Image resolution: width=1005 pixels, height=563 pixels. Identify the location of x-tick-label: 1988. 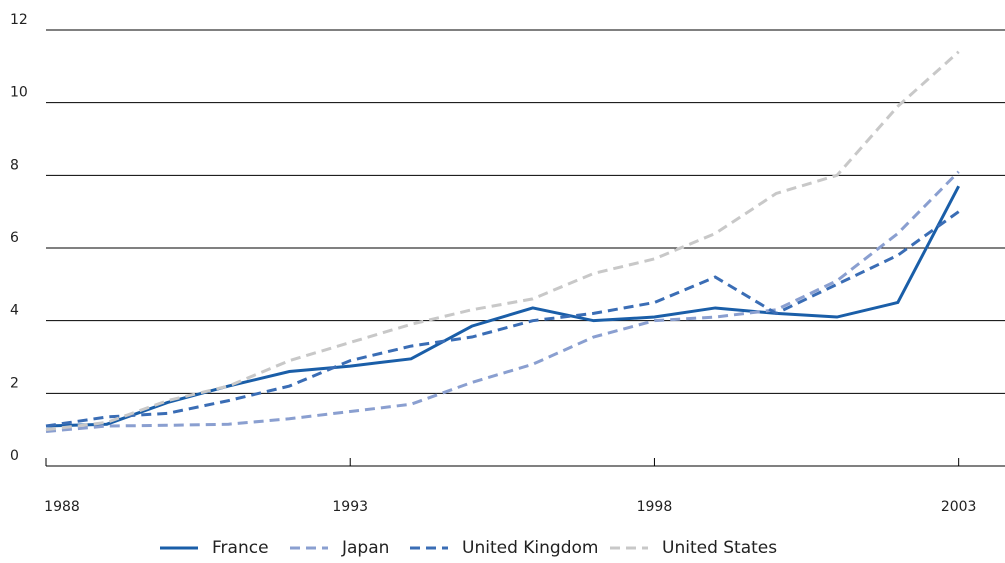
(62, 507).